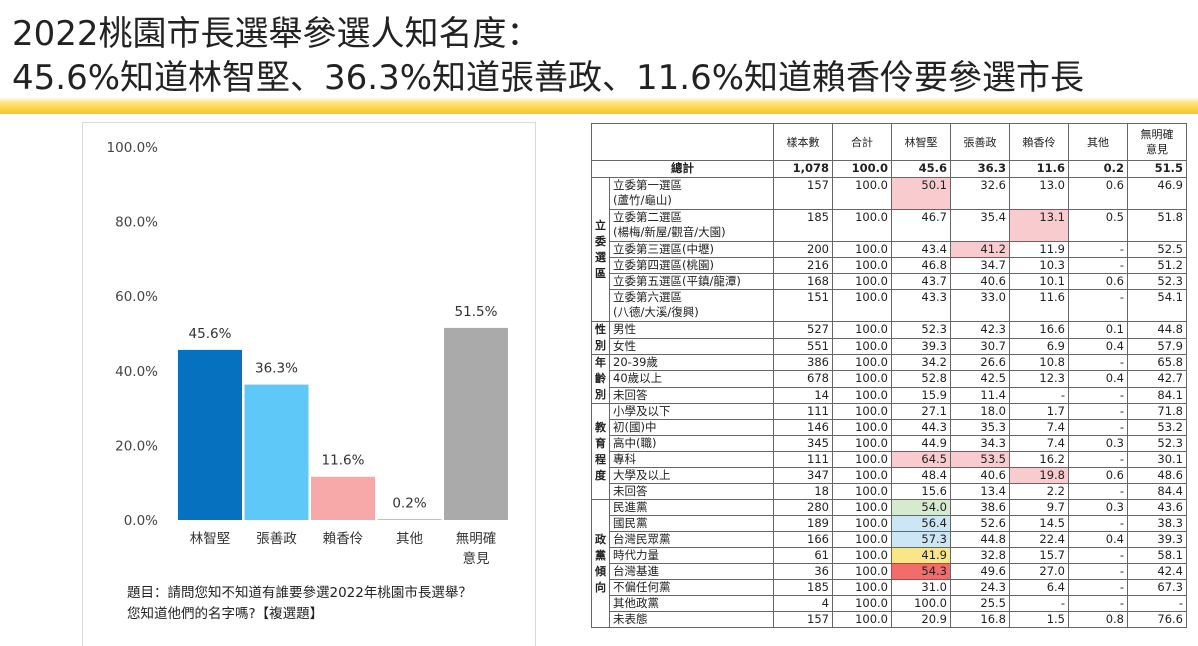  Describe the element at coordinates (889, 571) in the screenshot. I see `table-row: 台灣基進 36 100.0 54.3 49.6 27.0-42.4` at that location.